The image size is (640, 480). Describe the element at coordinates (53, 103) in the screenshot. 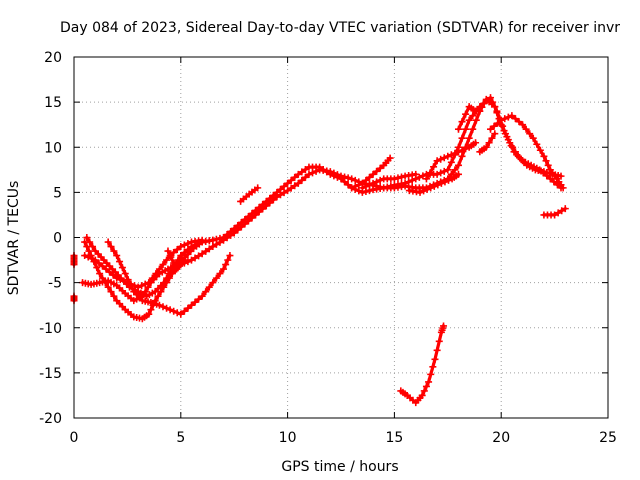

I see `y-tick-label: 15` at that location.